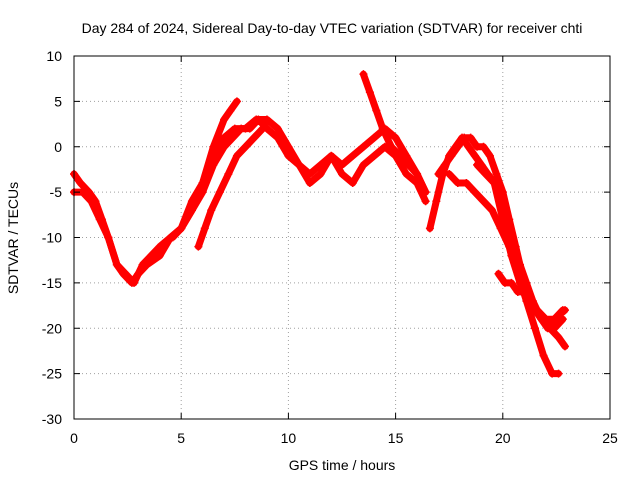  I want to click on y-tick-label: -25, so click(52, 374).